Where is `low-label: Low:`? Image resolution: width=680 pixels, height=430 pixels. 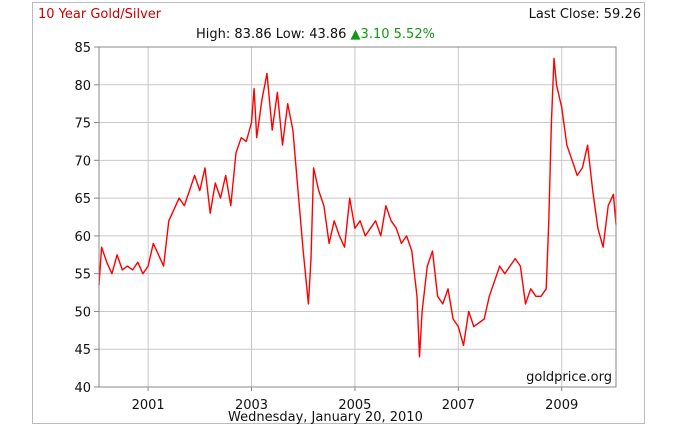
low-label: Low: is located at coordinates (290, 34).